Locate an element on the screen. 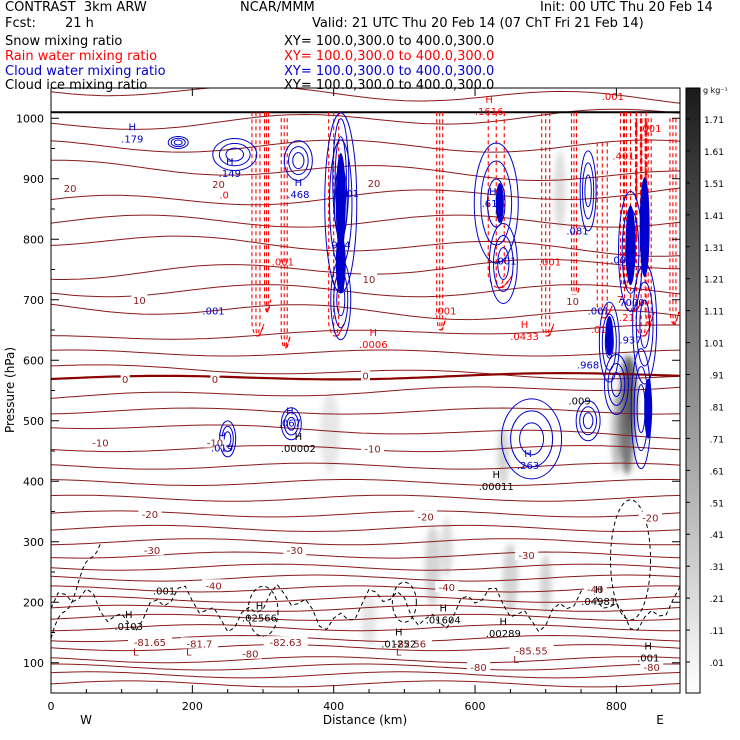  colorbar is located at coordinates (693, 390).